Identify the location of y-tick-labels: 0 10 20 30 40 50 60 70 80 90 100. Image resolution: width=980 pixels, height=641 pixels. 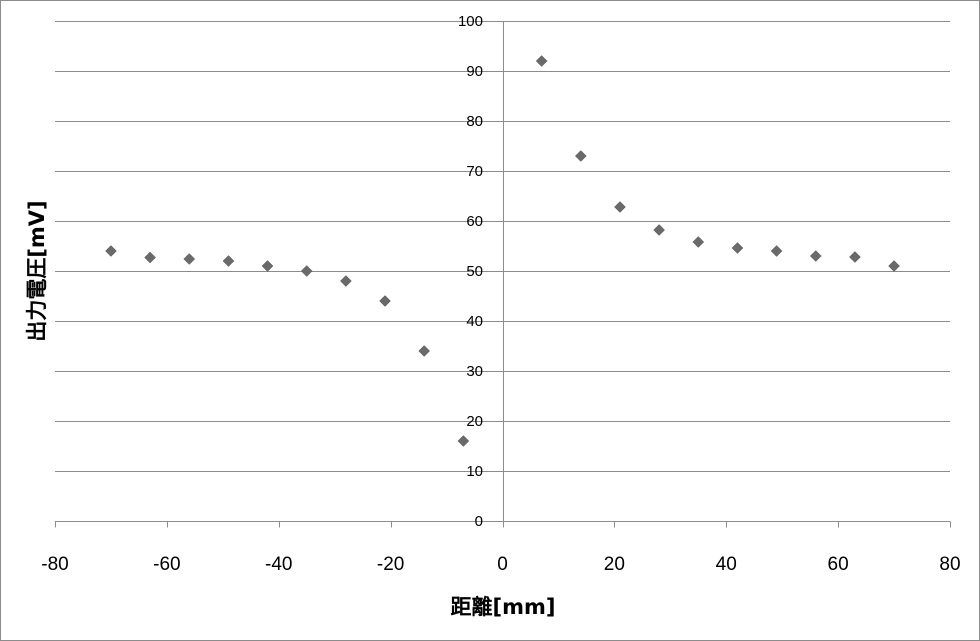
(470, 271).